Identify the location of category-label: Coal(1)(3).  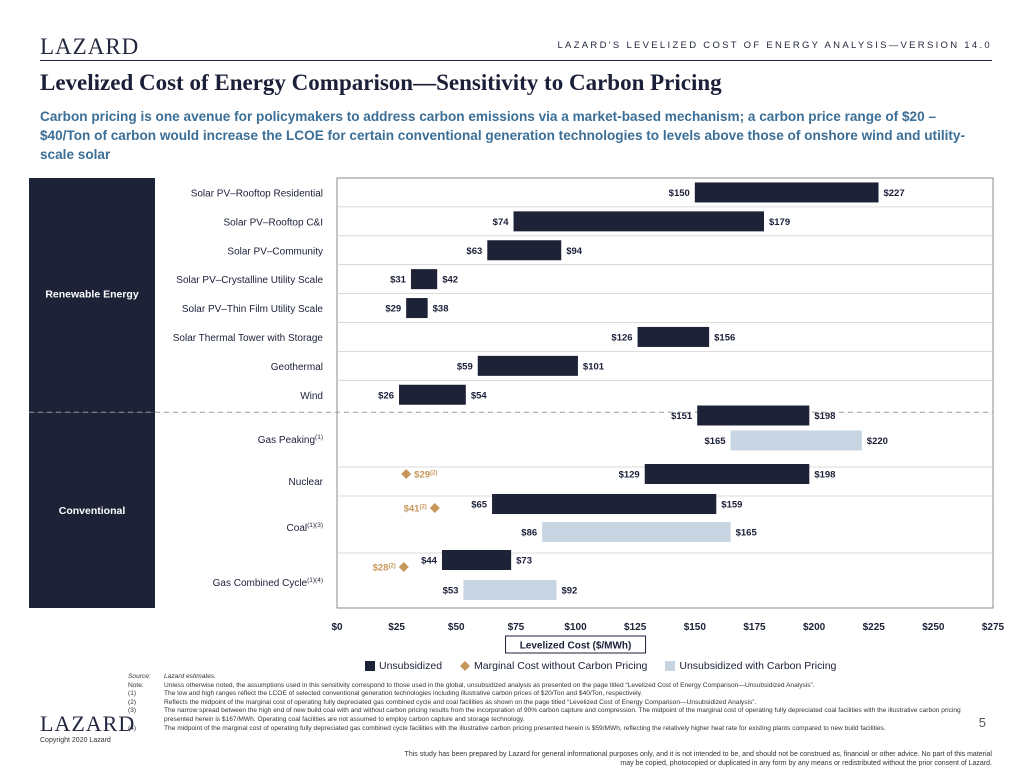
(305, 528).